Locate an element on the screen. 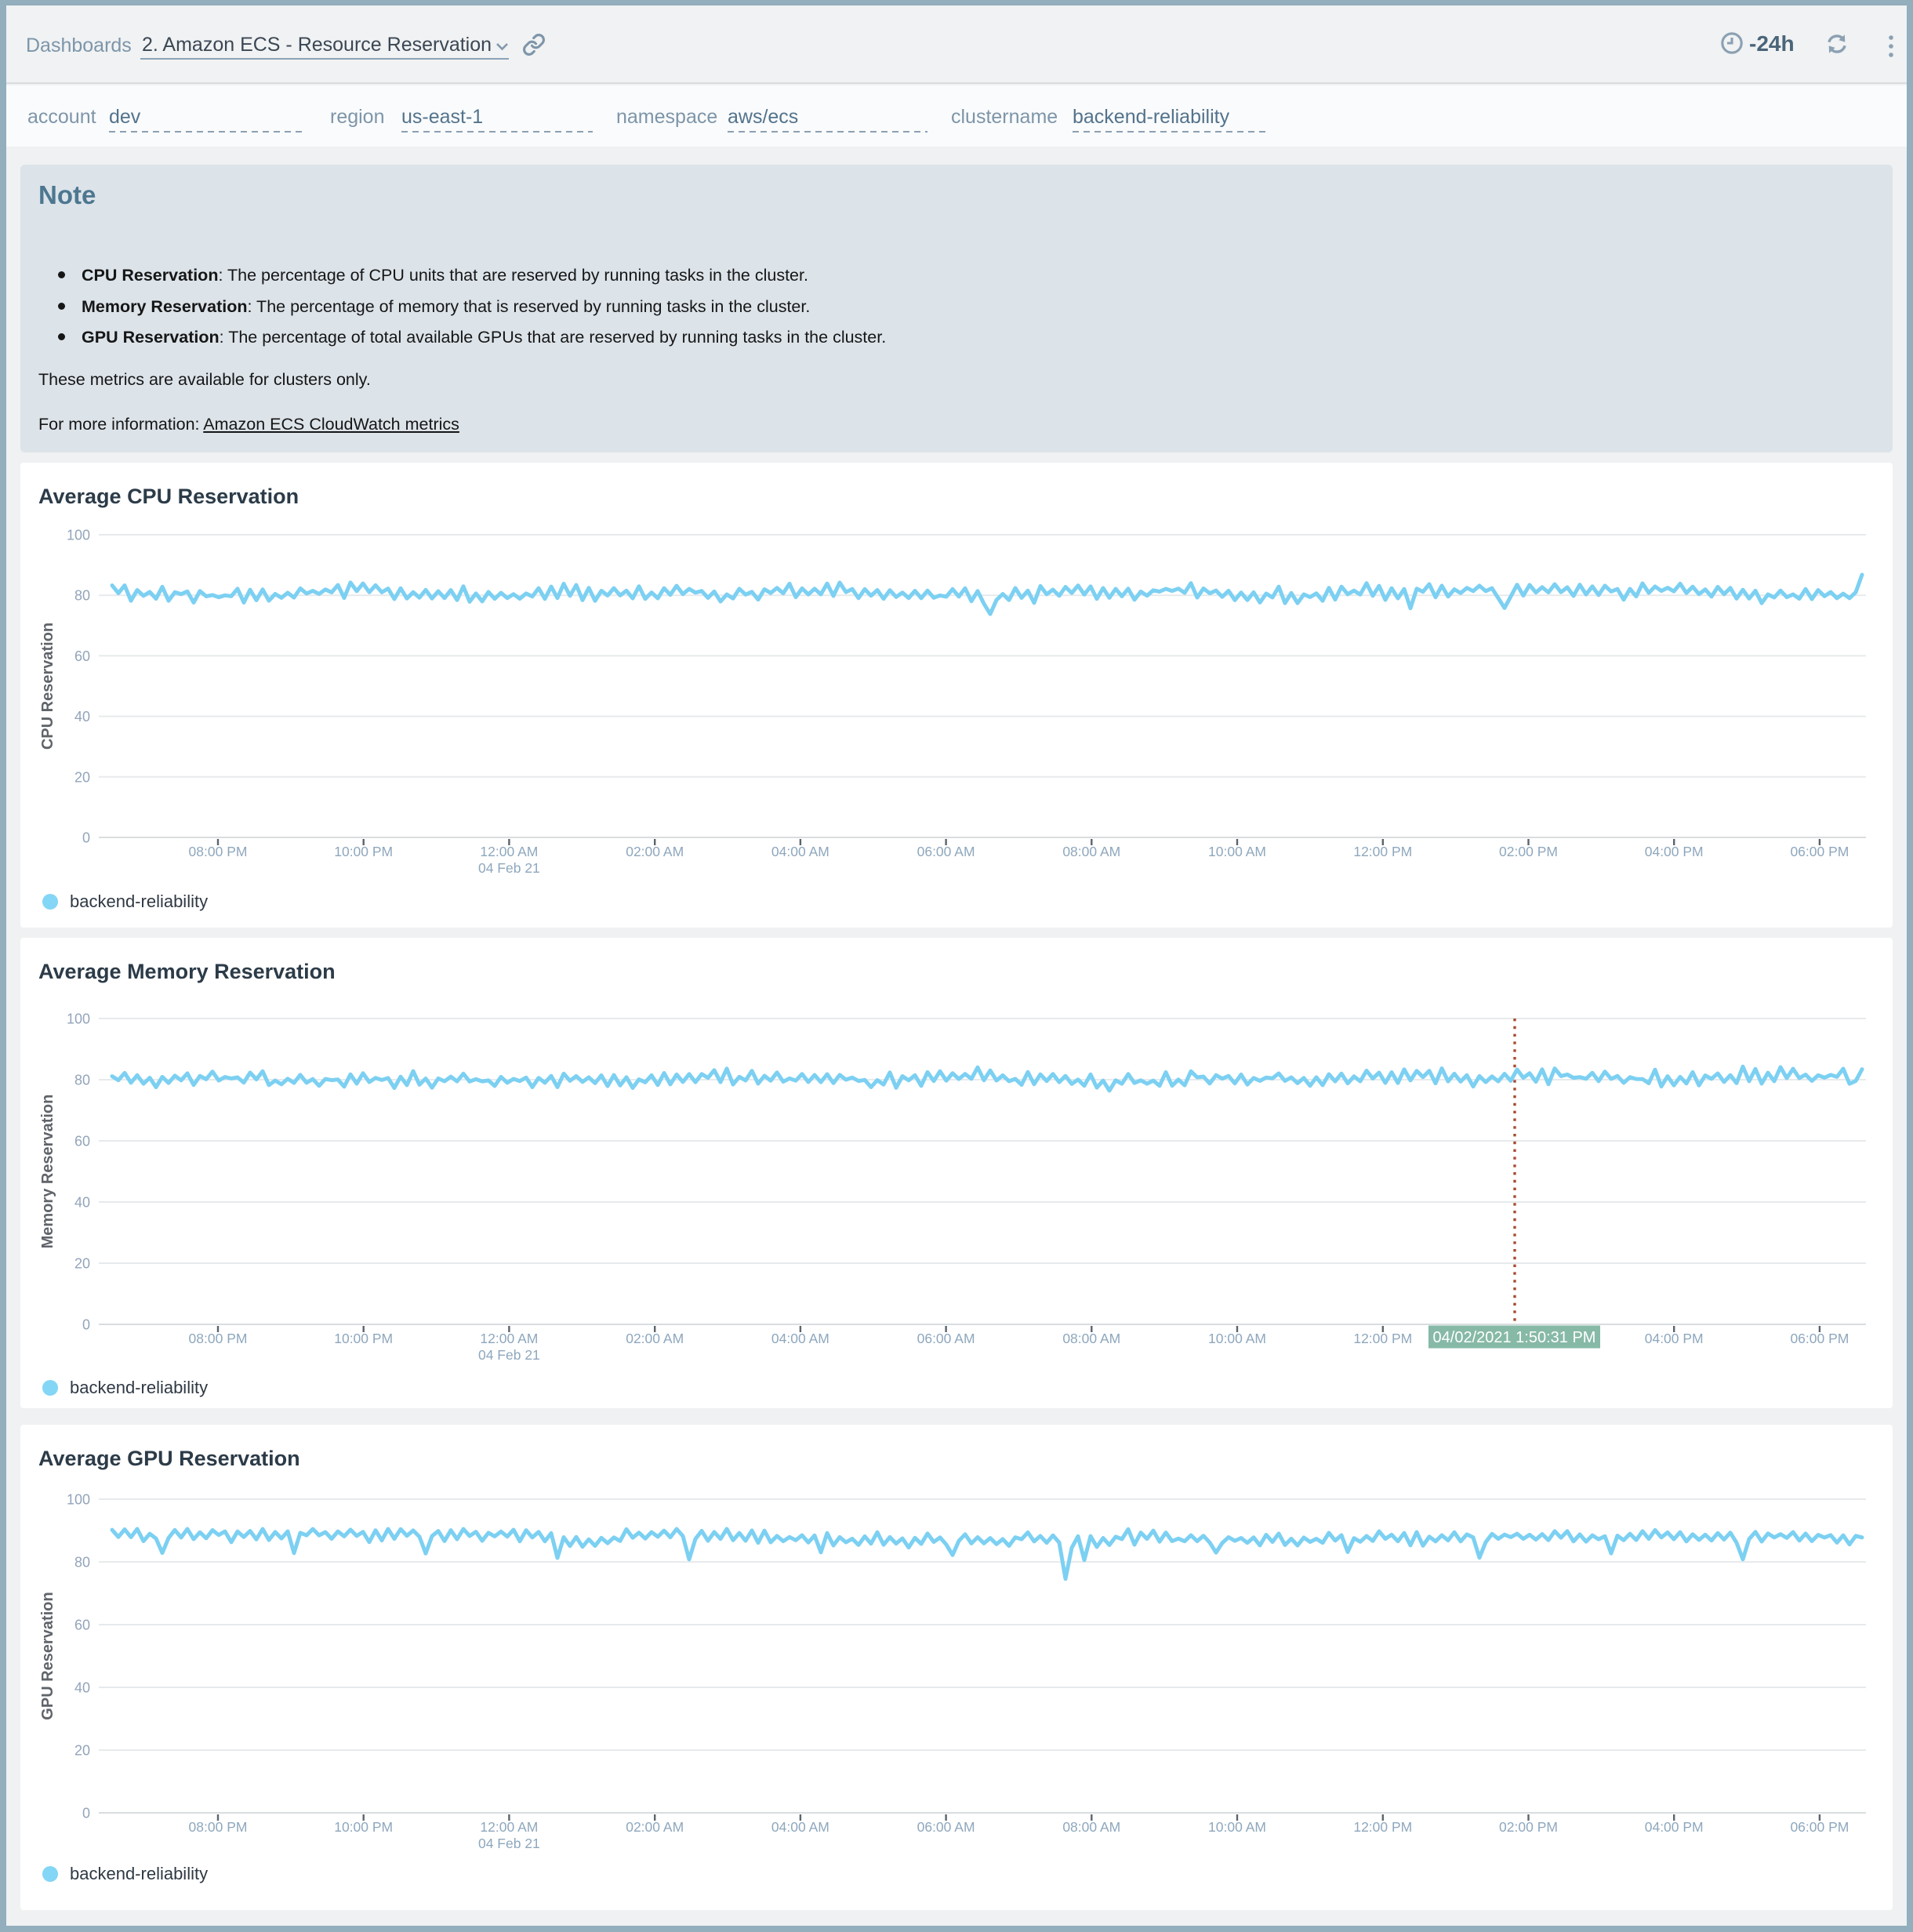 The height and width of the screenshot is (1932, 1913). svg-text: GPU Reservation is located at coordinates (48, 1656).